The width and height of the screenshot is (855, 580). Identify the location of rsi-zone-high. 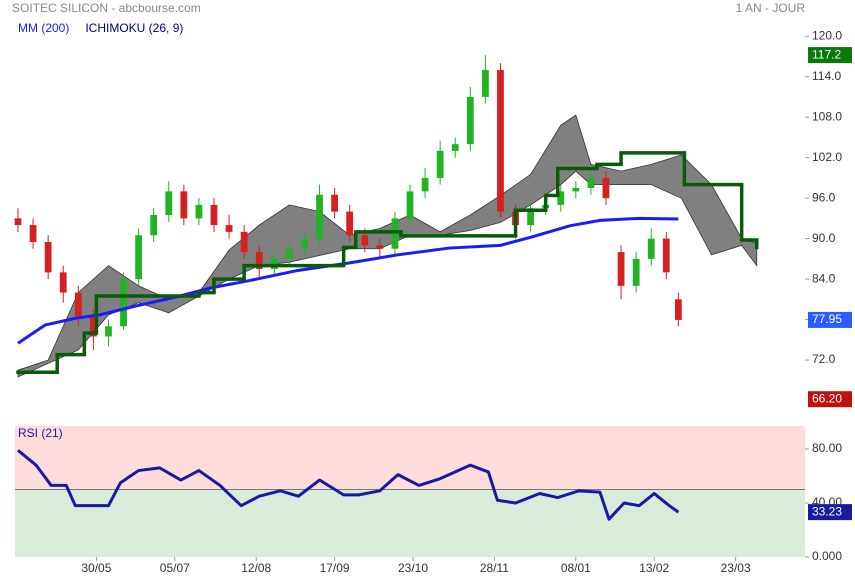
(410, 458).